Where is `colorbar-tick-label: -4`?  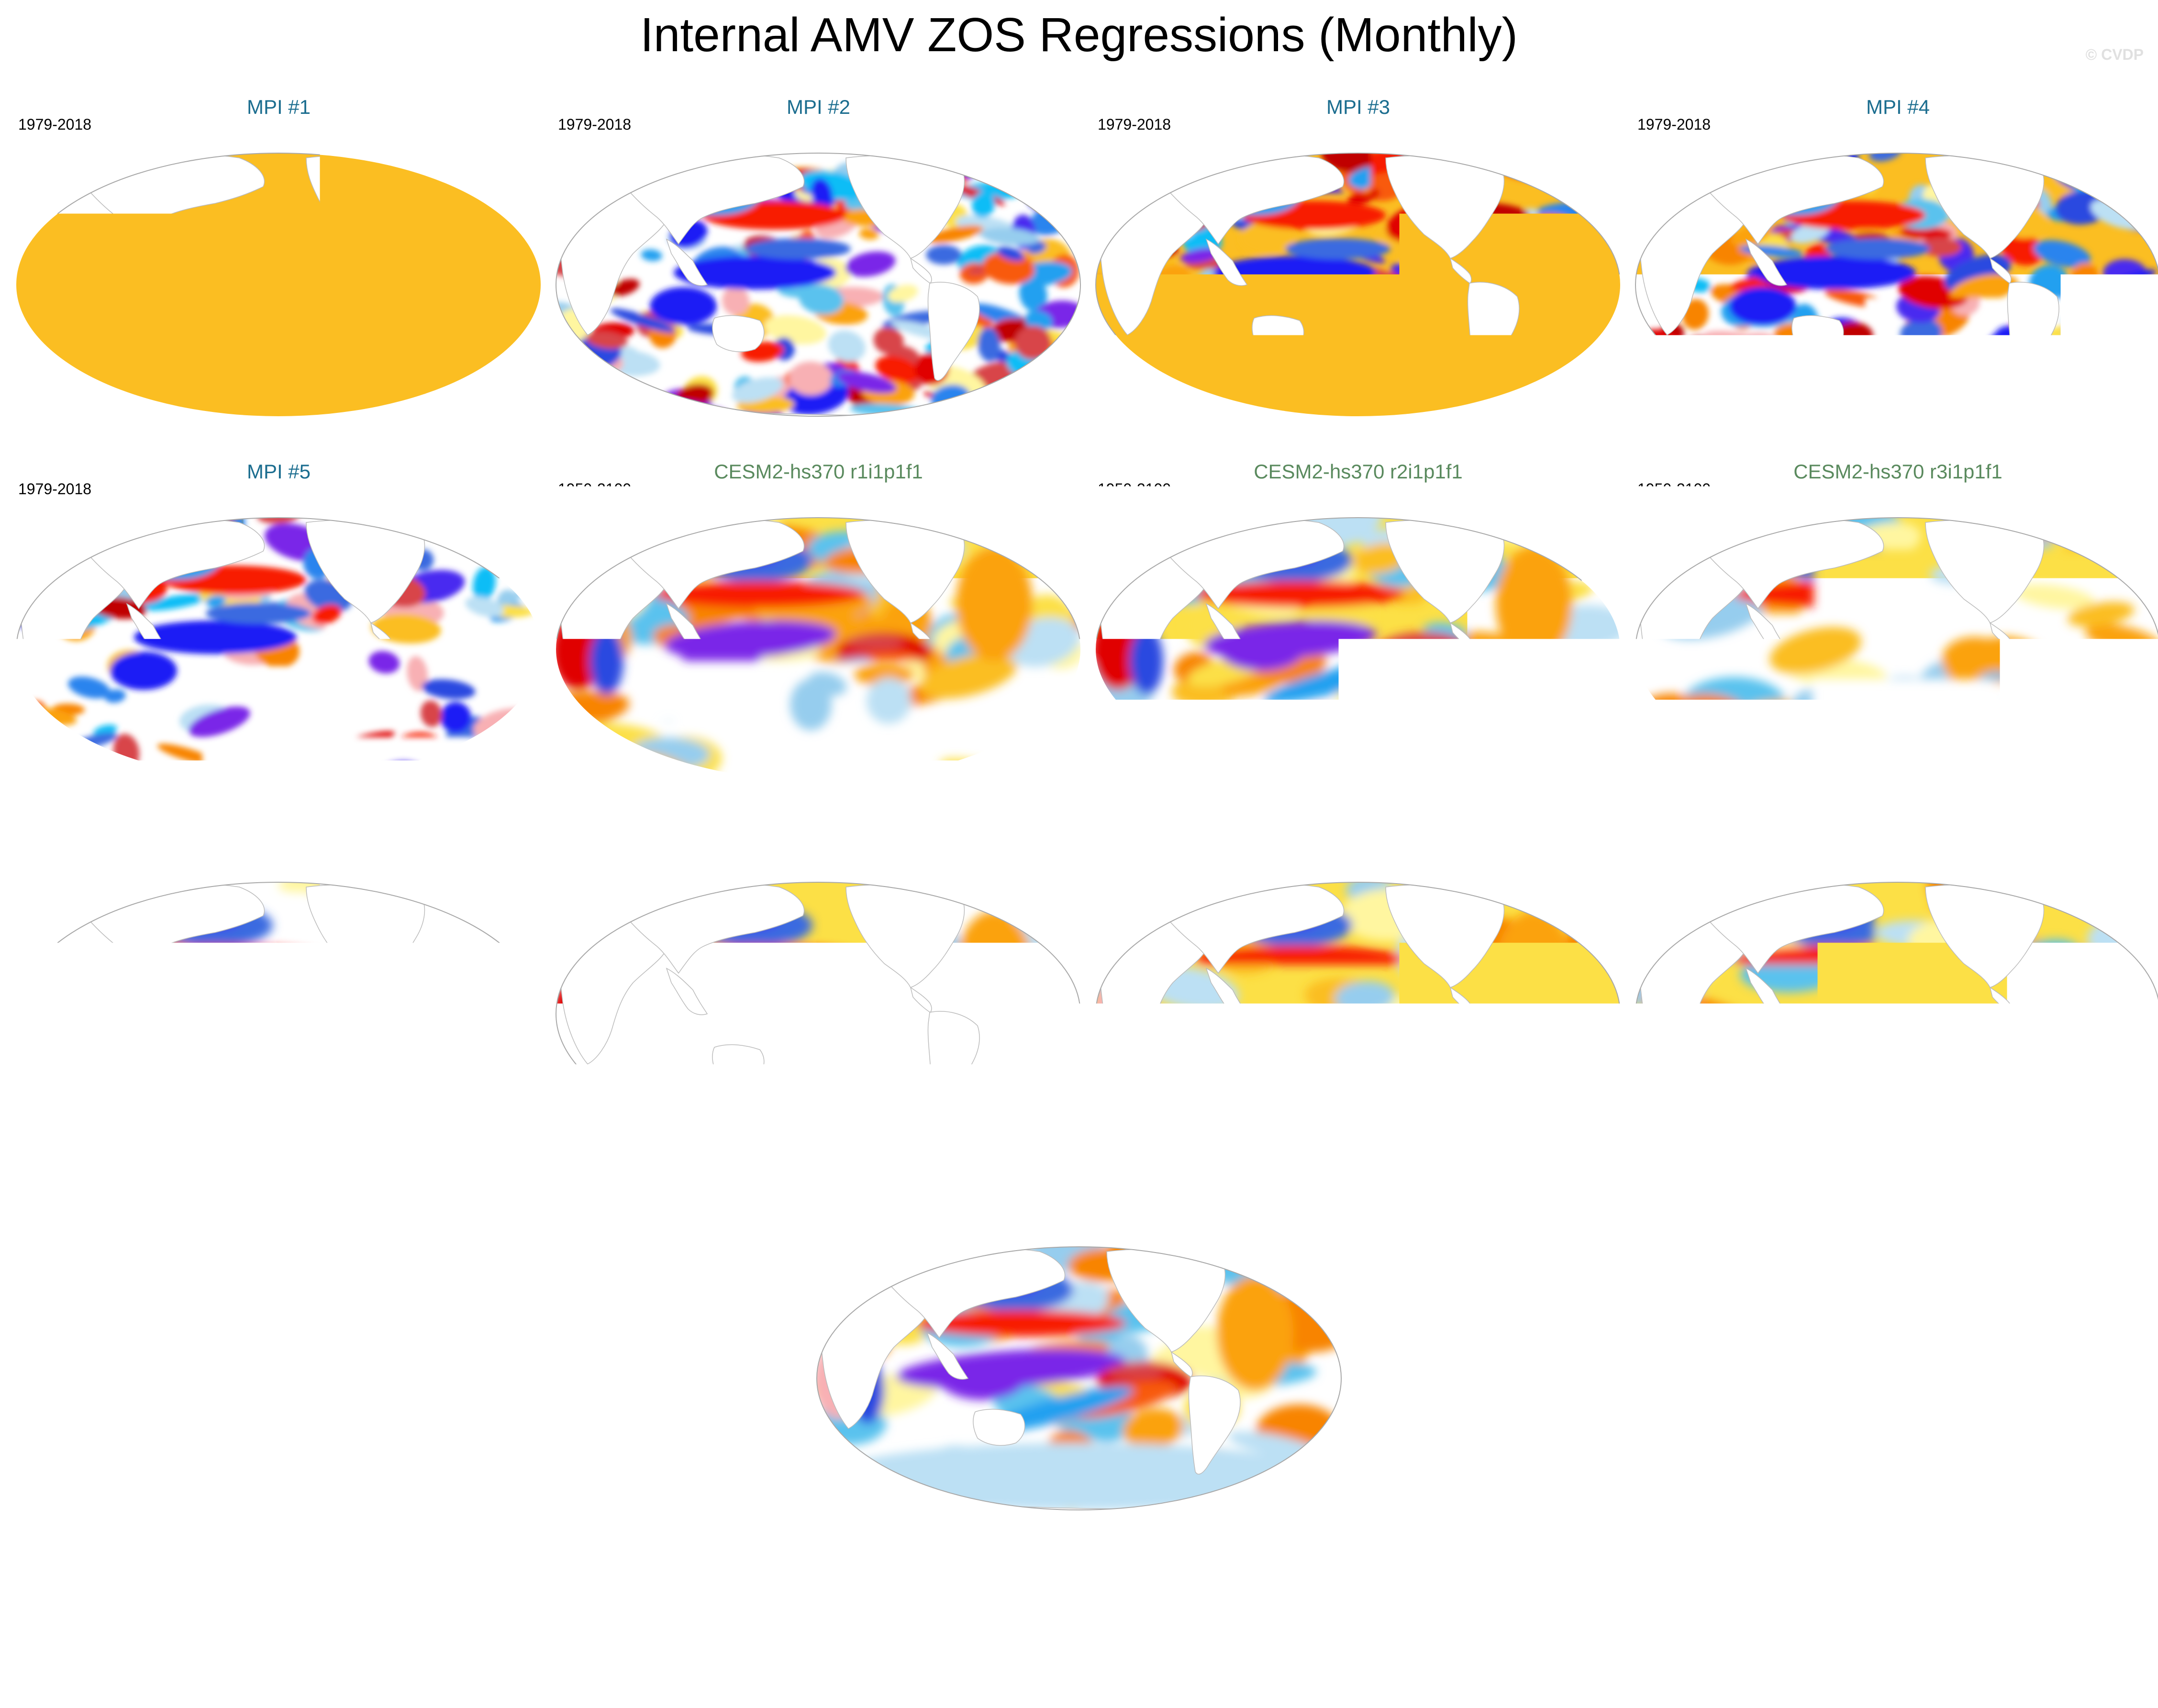
colorbar-tick-label: -4 is located at coordinates (826, 1646).